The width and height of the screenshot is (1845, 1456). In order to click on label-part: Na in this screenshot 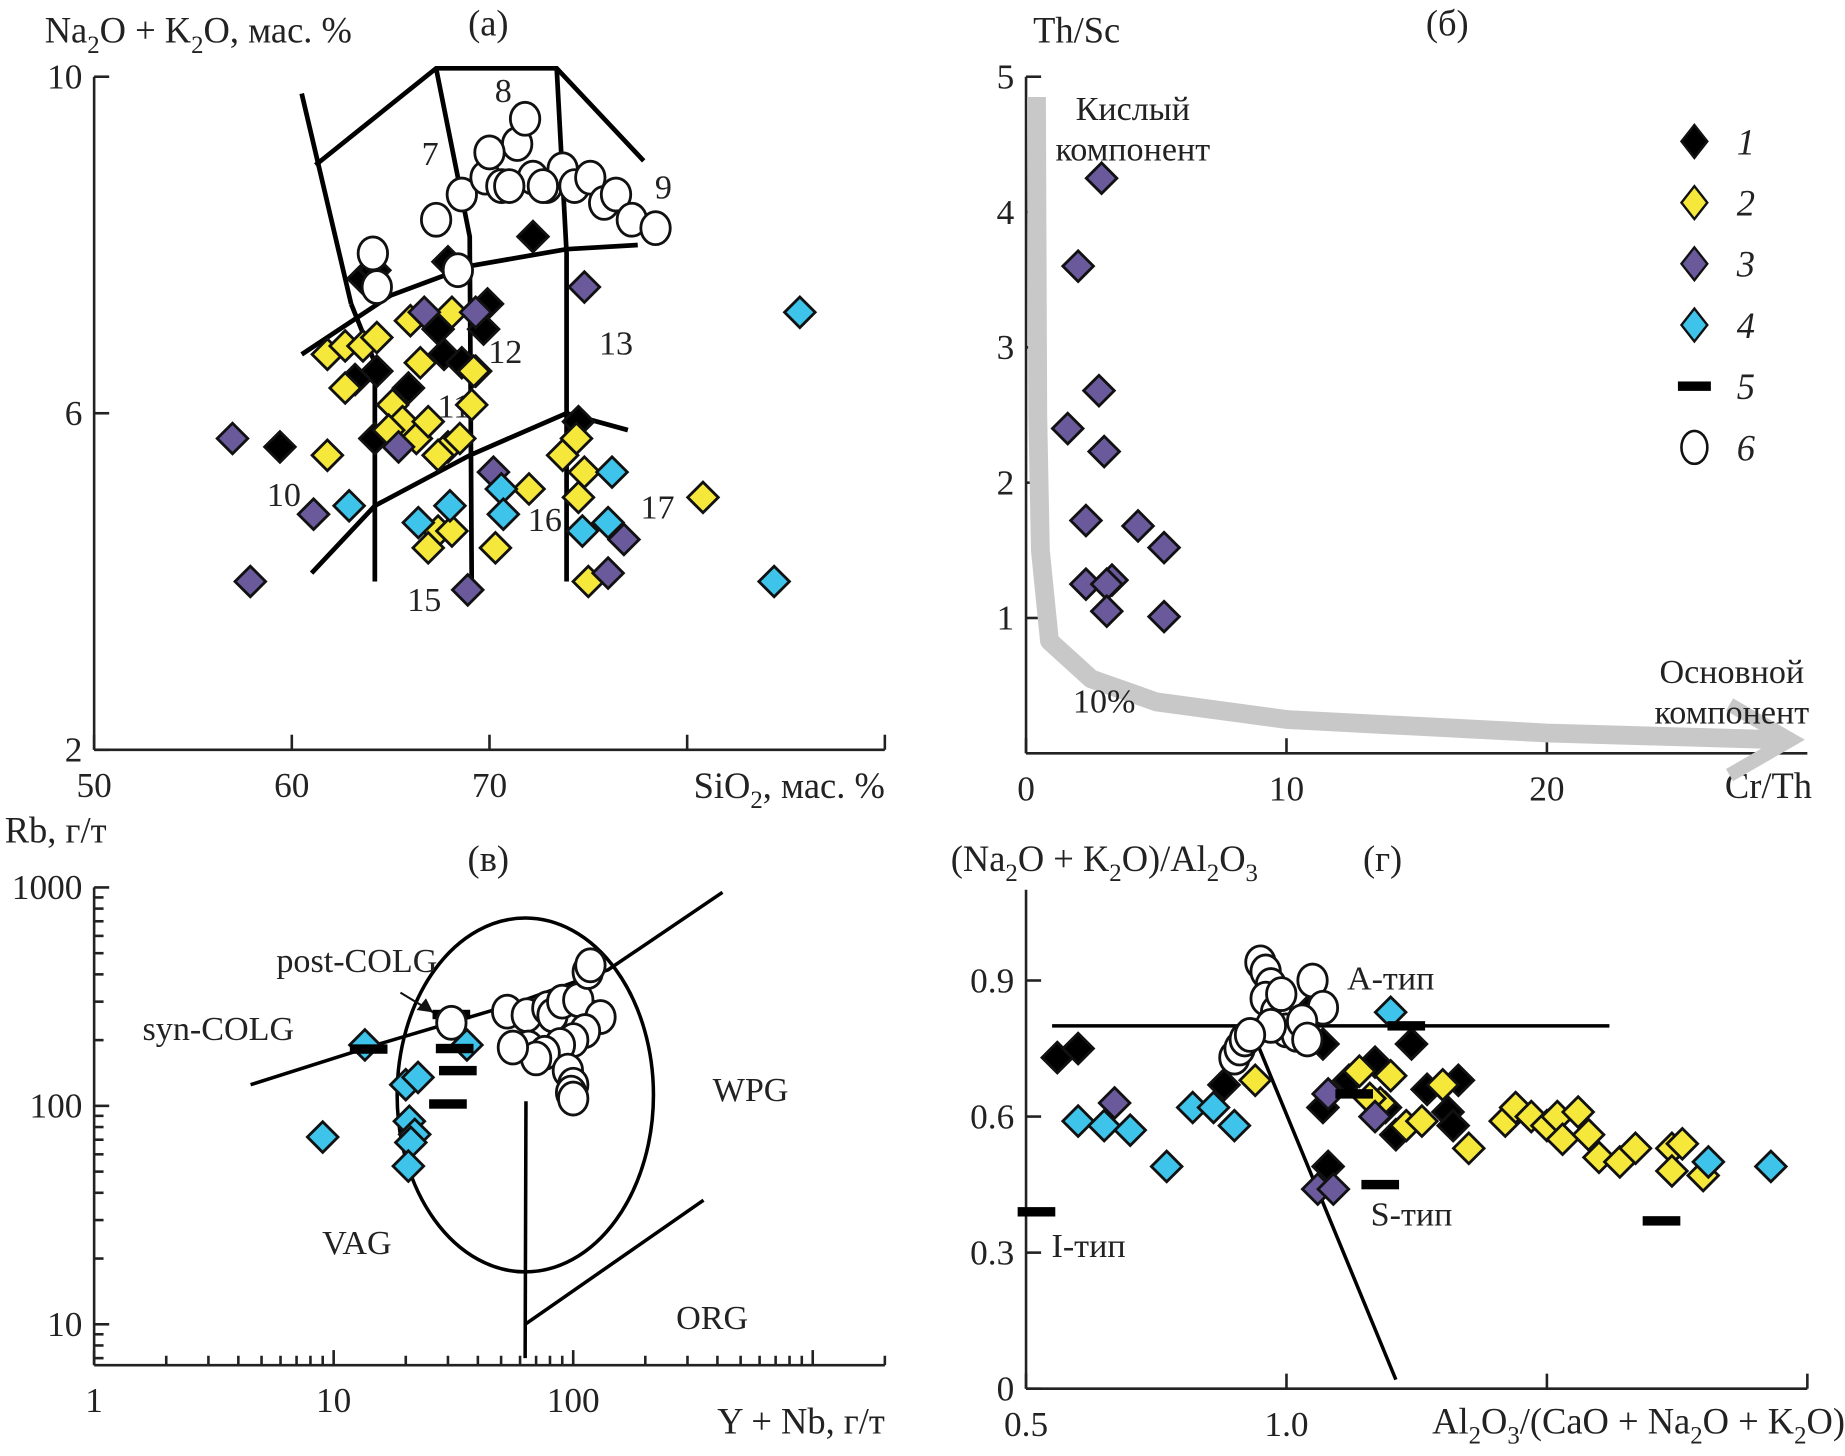, I will do `click(66, 31)`.